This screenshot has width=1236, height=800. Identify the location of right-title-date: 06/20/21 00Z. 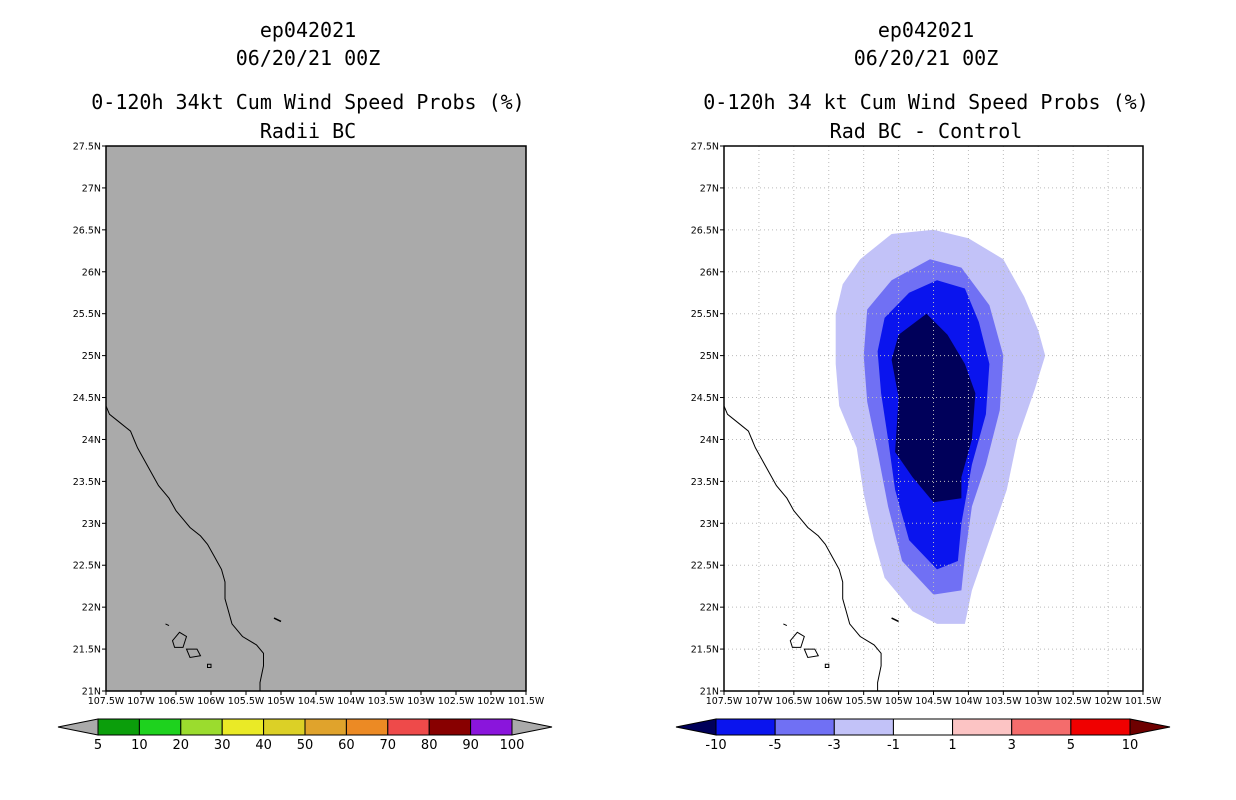
(926, 58).